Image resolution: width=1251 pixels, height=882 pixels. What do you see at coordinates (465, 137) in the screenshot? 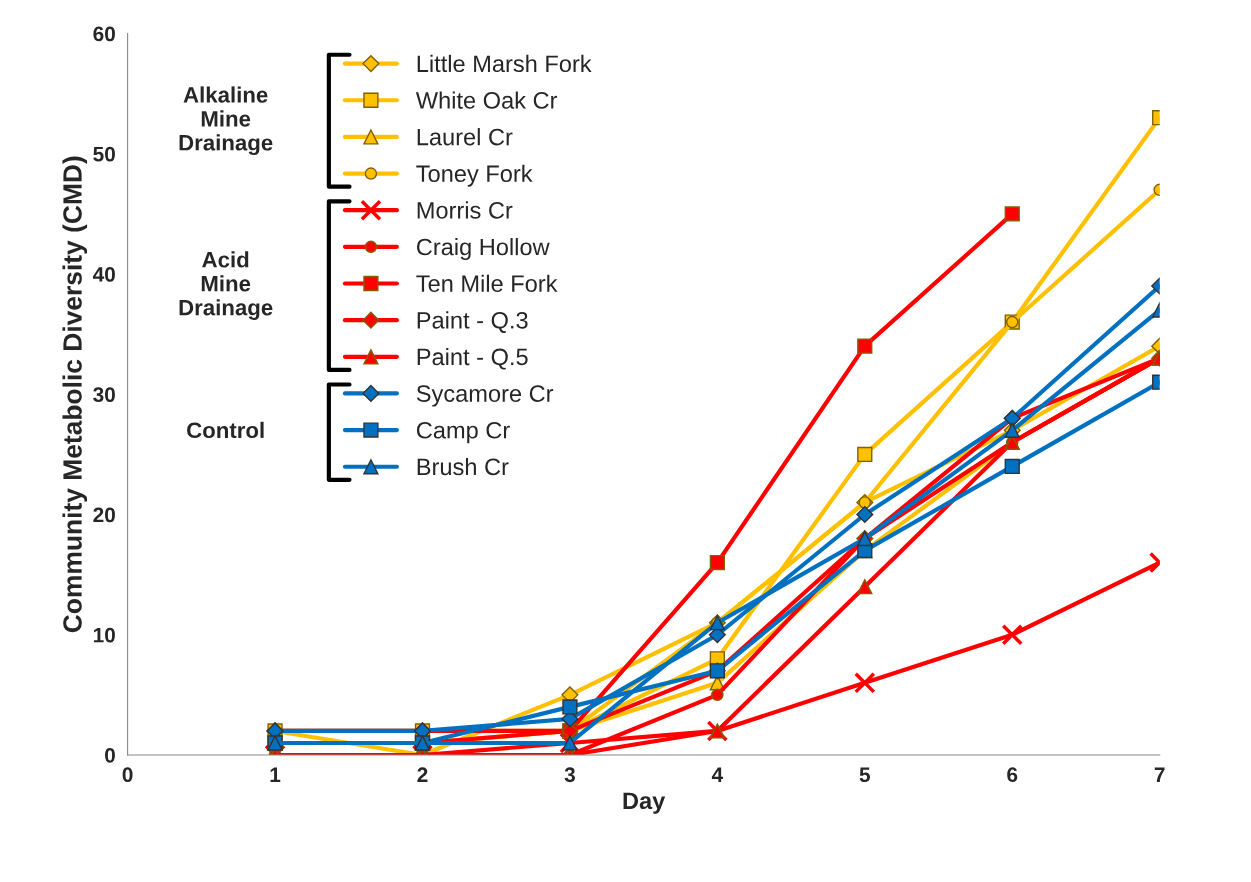
I see `legend-label: Laurel Cr` at bounding box center [465, 137].